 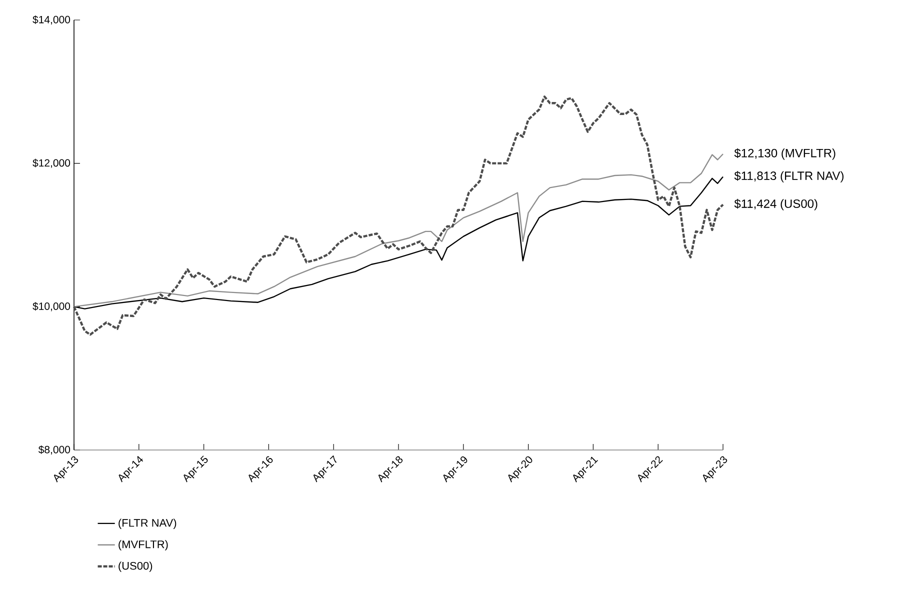 I want to click on y-tick-label: $10,000, so click(x=51, y=307).